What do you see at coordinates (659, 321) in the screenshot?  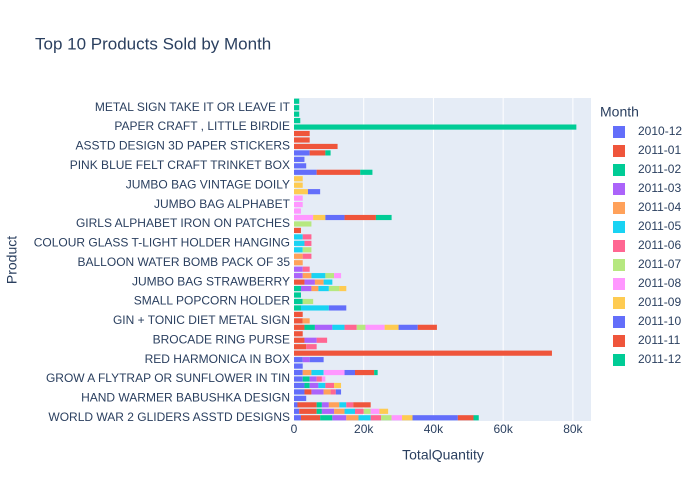 I see `legend-label: 2011-10` at bounding box center [659, 321].